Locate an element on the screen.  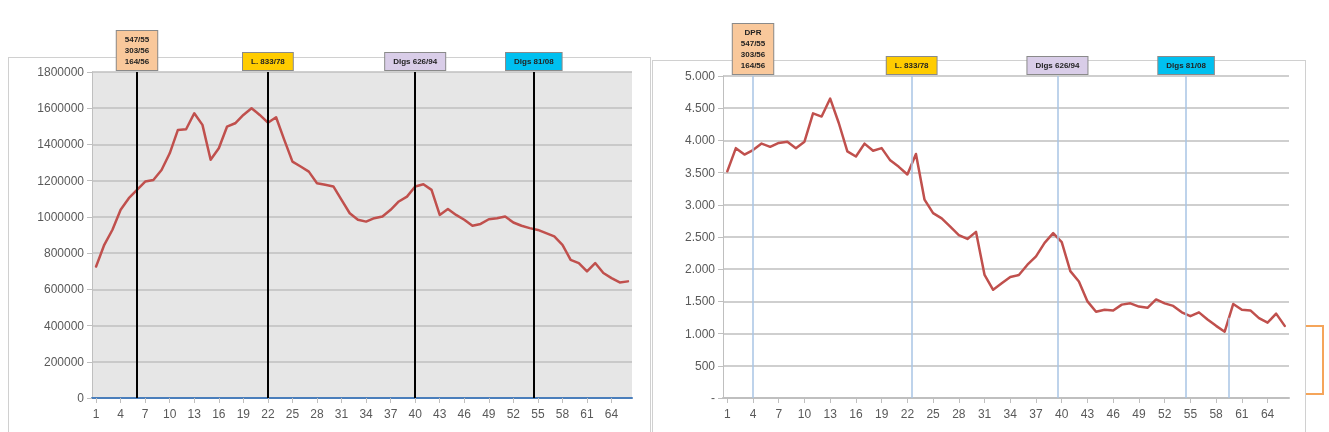
y-tick-label: 1200000 is located at coordinates (61, 180).